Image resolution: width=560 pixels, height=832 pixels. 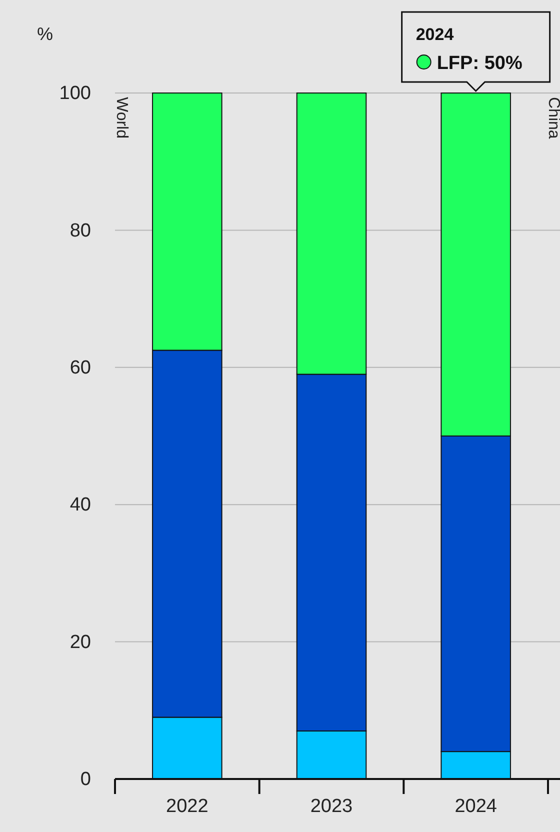 I want to click on x-tick-label: 2023, so click(x=331, y=806).